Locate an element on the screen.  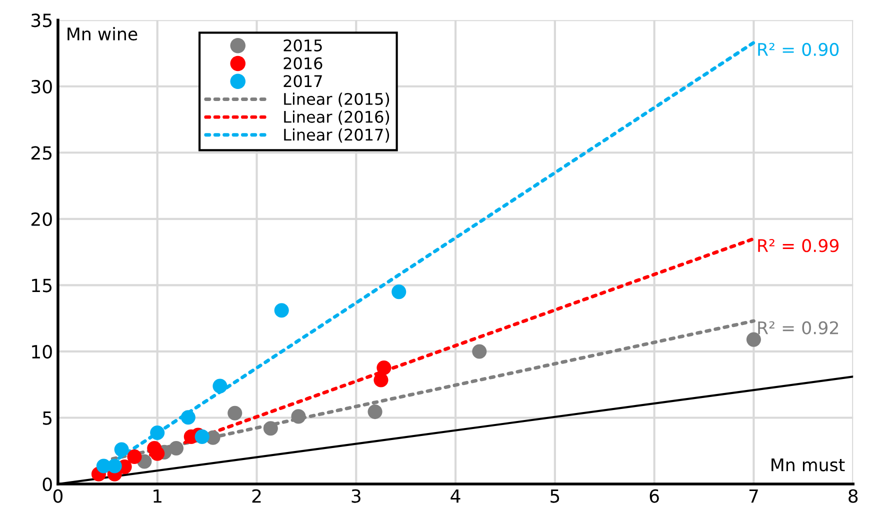
y-tick-label: 5 is located at coordinates (47, 418).